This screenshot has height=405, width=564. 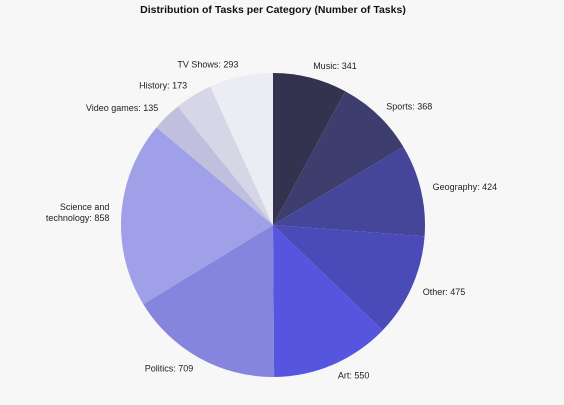 I want to click on label-line-music-0: Music: 341, so click(x=335, y=66).